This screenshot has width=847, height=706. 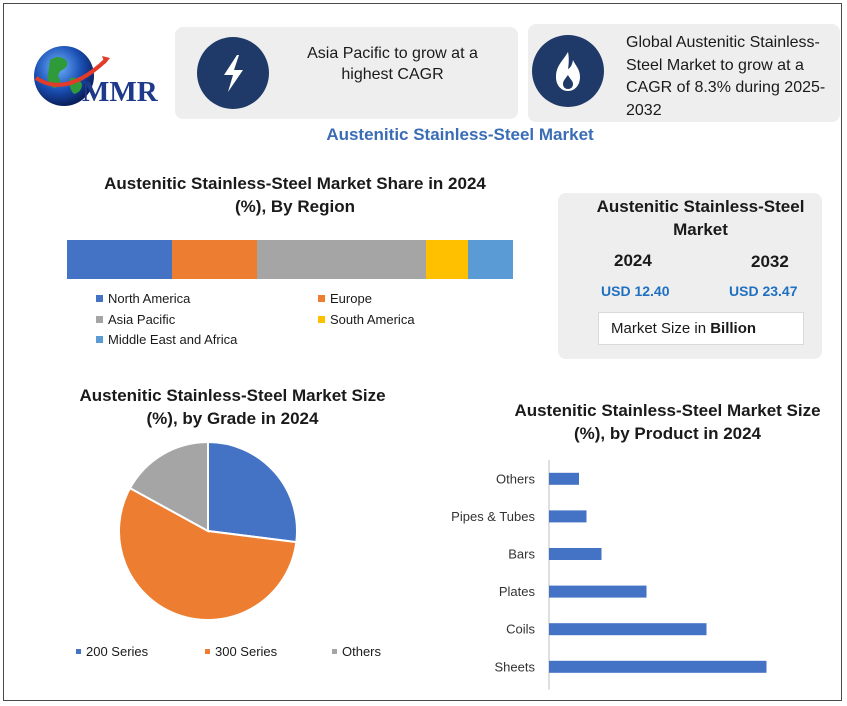 What do you see at coordinates (233, 73) in the screenshot?
I see `lightning-icon` at bounding box center [233, 73].